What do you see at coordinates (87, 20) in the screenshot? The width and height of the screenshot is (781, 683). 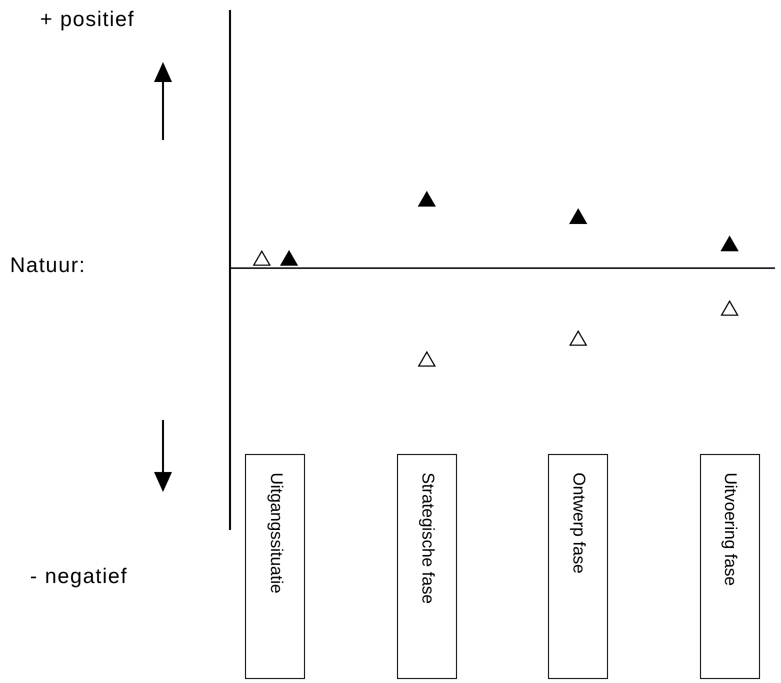 I see `text: + positief` at bounding box center [87, 20].